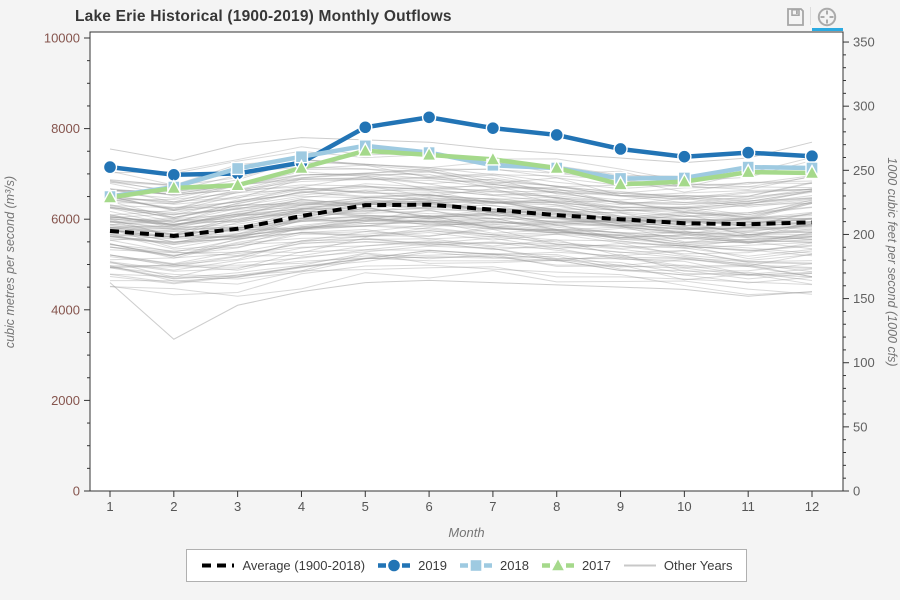 The height and width of the screenshot is (600, 900). I want to click on series-line-Average (1900-2018), so click(461, 220).